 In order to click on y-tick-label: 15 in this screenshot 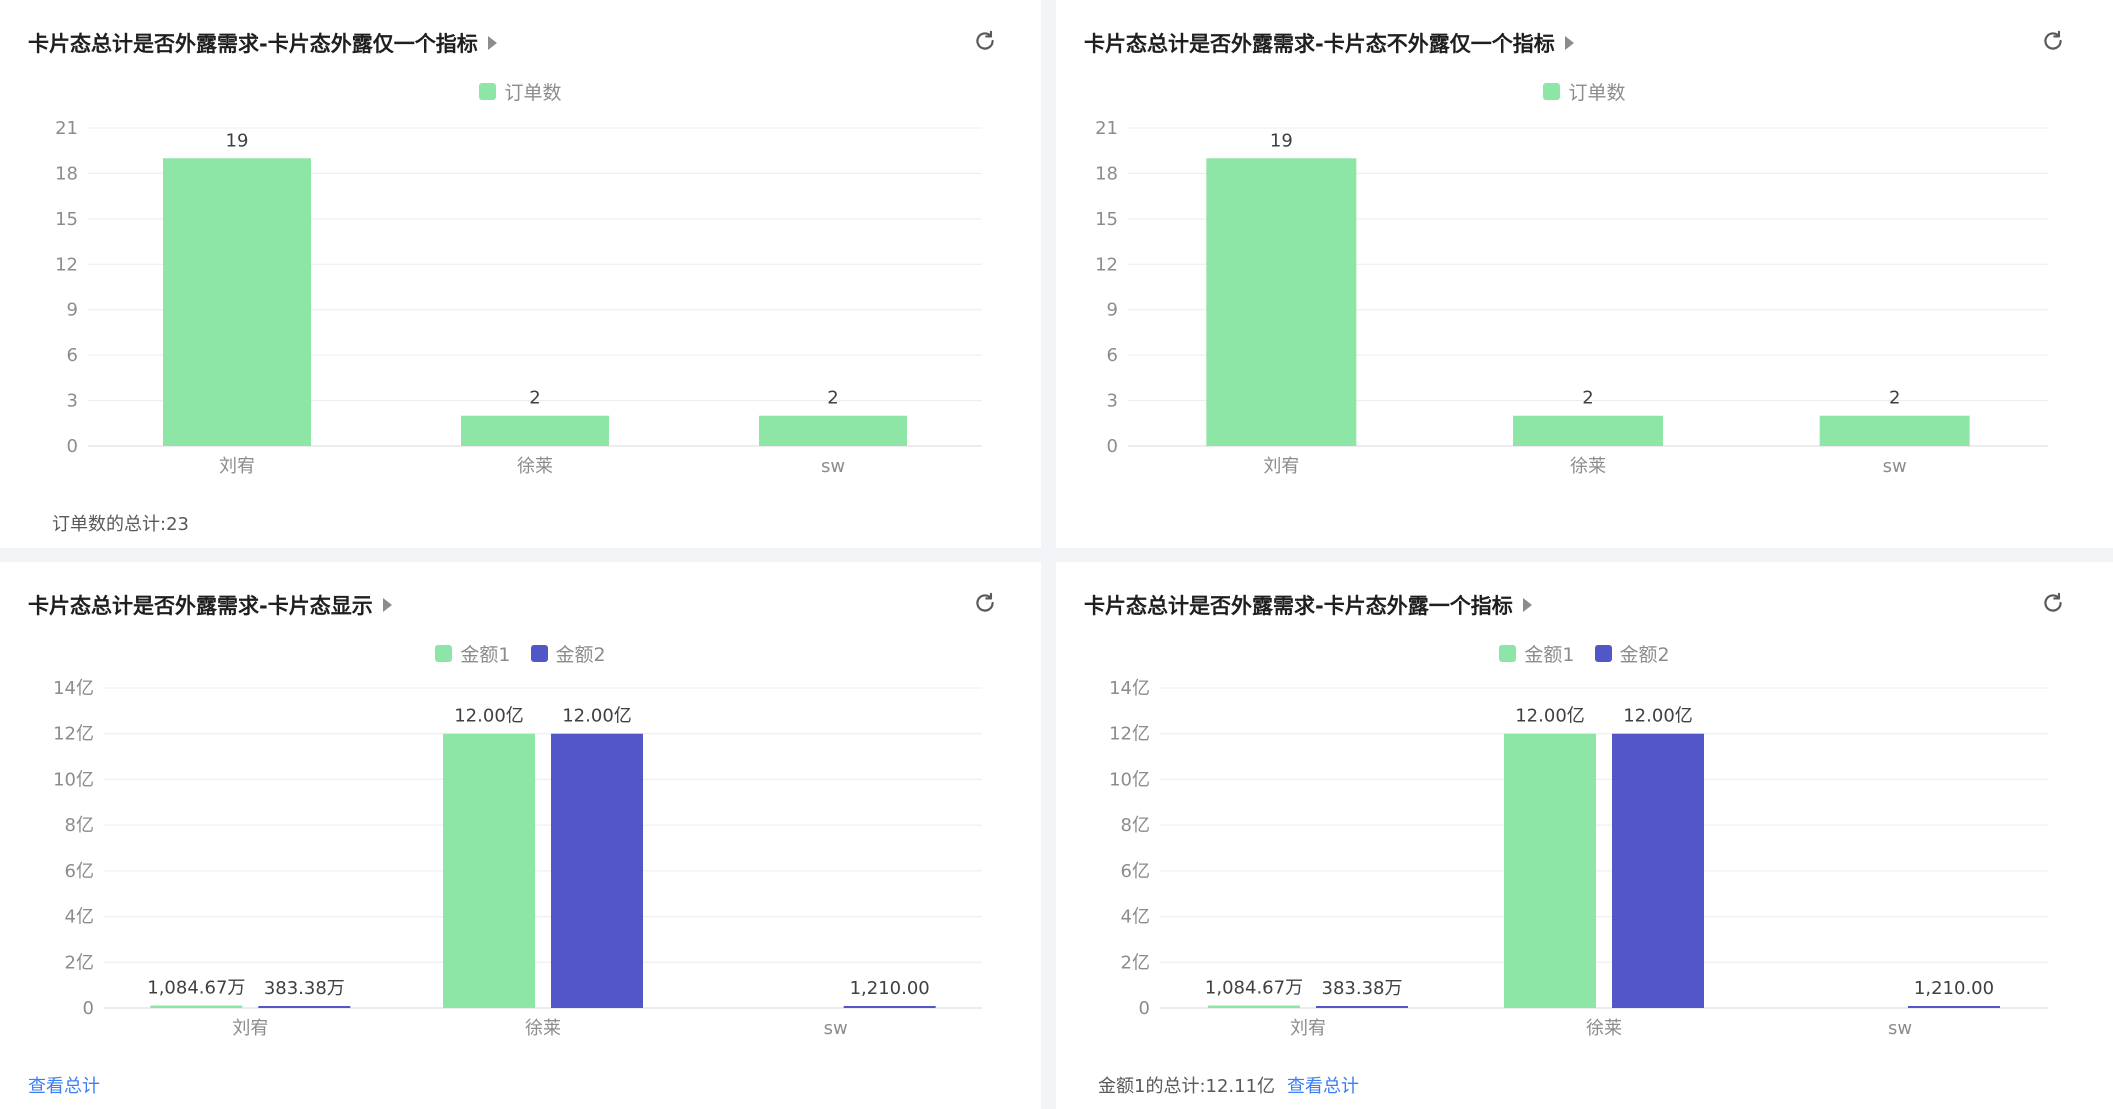, I will do `click(66, 219)`.